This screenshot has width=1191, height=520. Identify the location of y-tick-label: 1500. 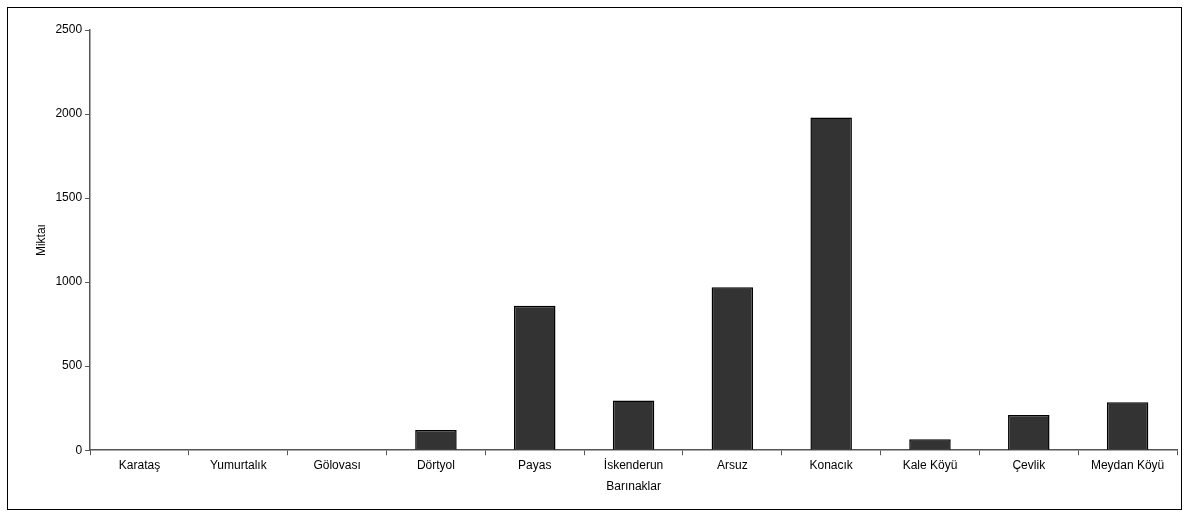
(69, 197).